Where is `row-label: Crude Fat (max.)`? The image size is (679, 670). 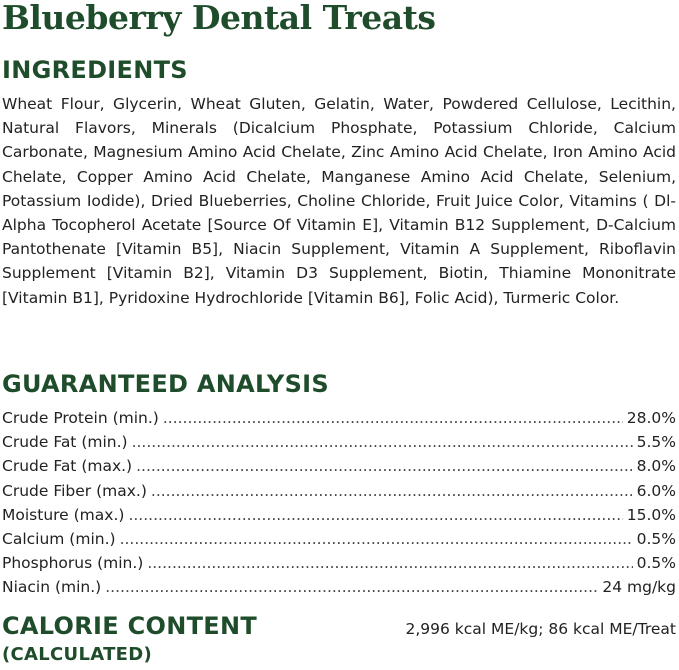 row-label: Crude Fat (max.) is located at coordinates (67, 466).